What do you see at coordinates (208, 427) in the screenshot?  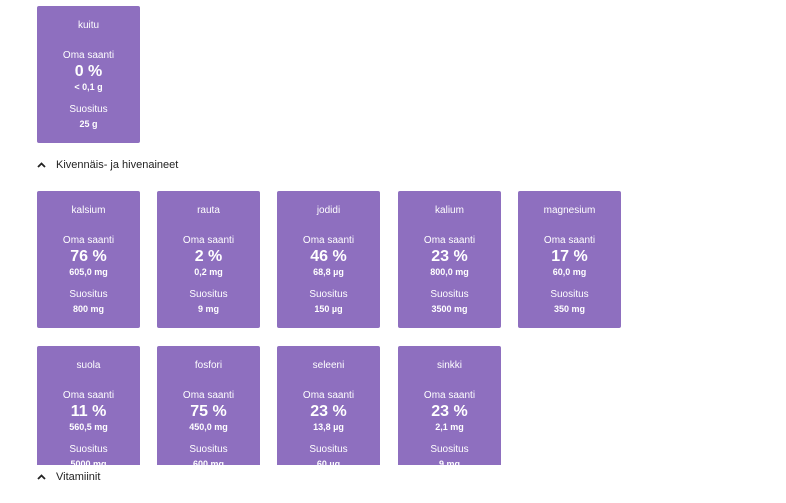 I see `intake-amount: 450,0 mg` at bounding box center [208, 427].